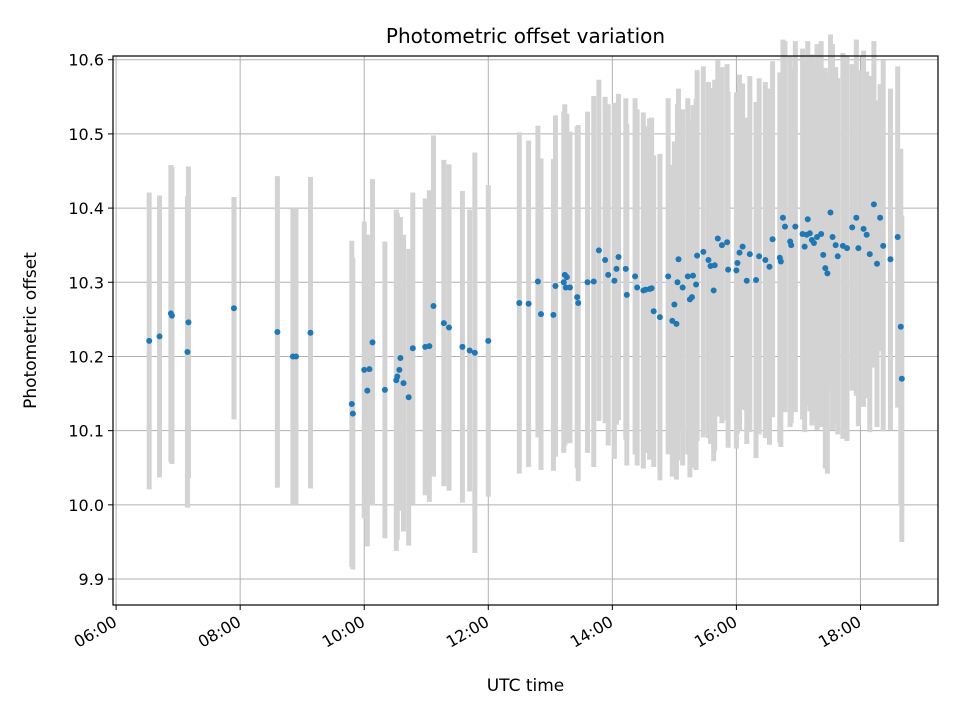 Image resolution: width=960 pixels, height=720 pixels. I want to click on y-tick-label: 10.1, so click(86, 431).